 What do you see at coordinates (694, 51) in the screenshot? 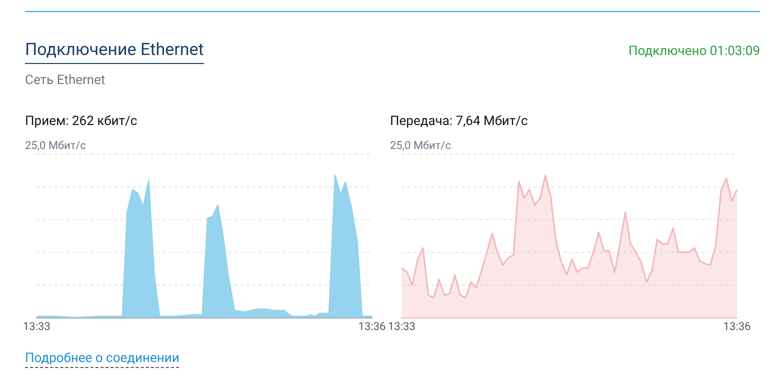
I see `text: Подключено 01:03:09` at bounding box center [694, 51].